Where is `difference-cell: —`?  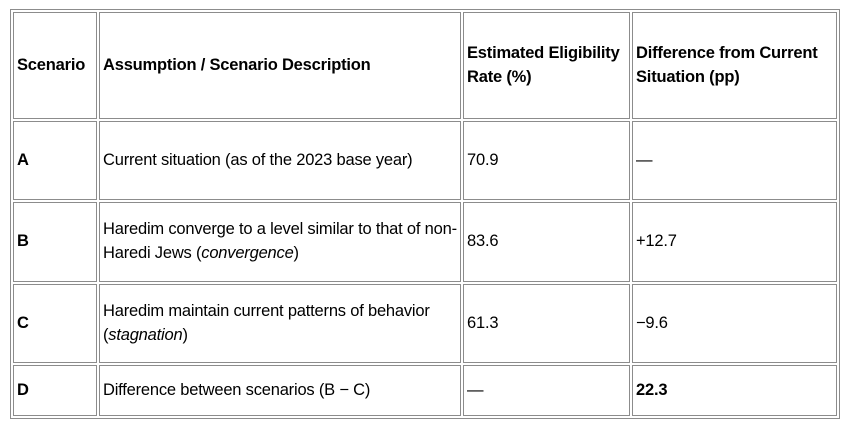 difference-cell: — is located at coordinates (734, 160).